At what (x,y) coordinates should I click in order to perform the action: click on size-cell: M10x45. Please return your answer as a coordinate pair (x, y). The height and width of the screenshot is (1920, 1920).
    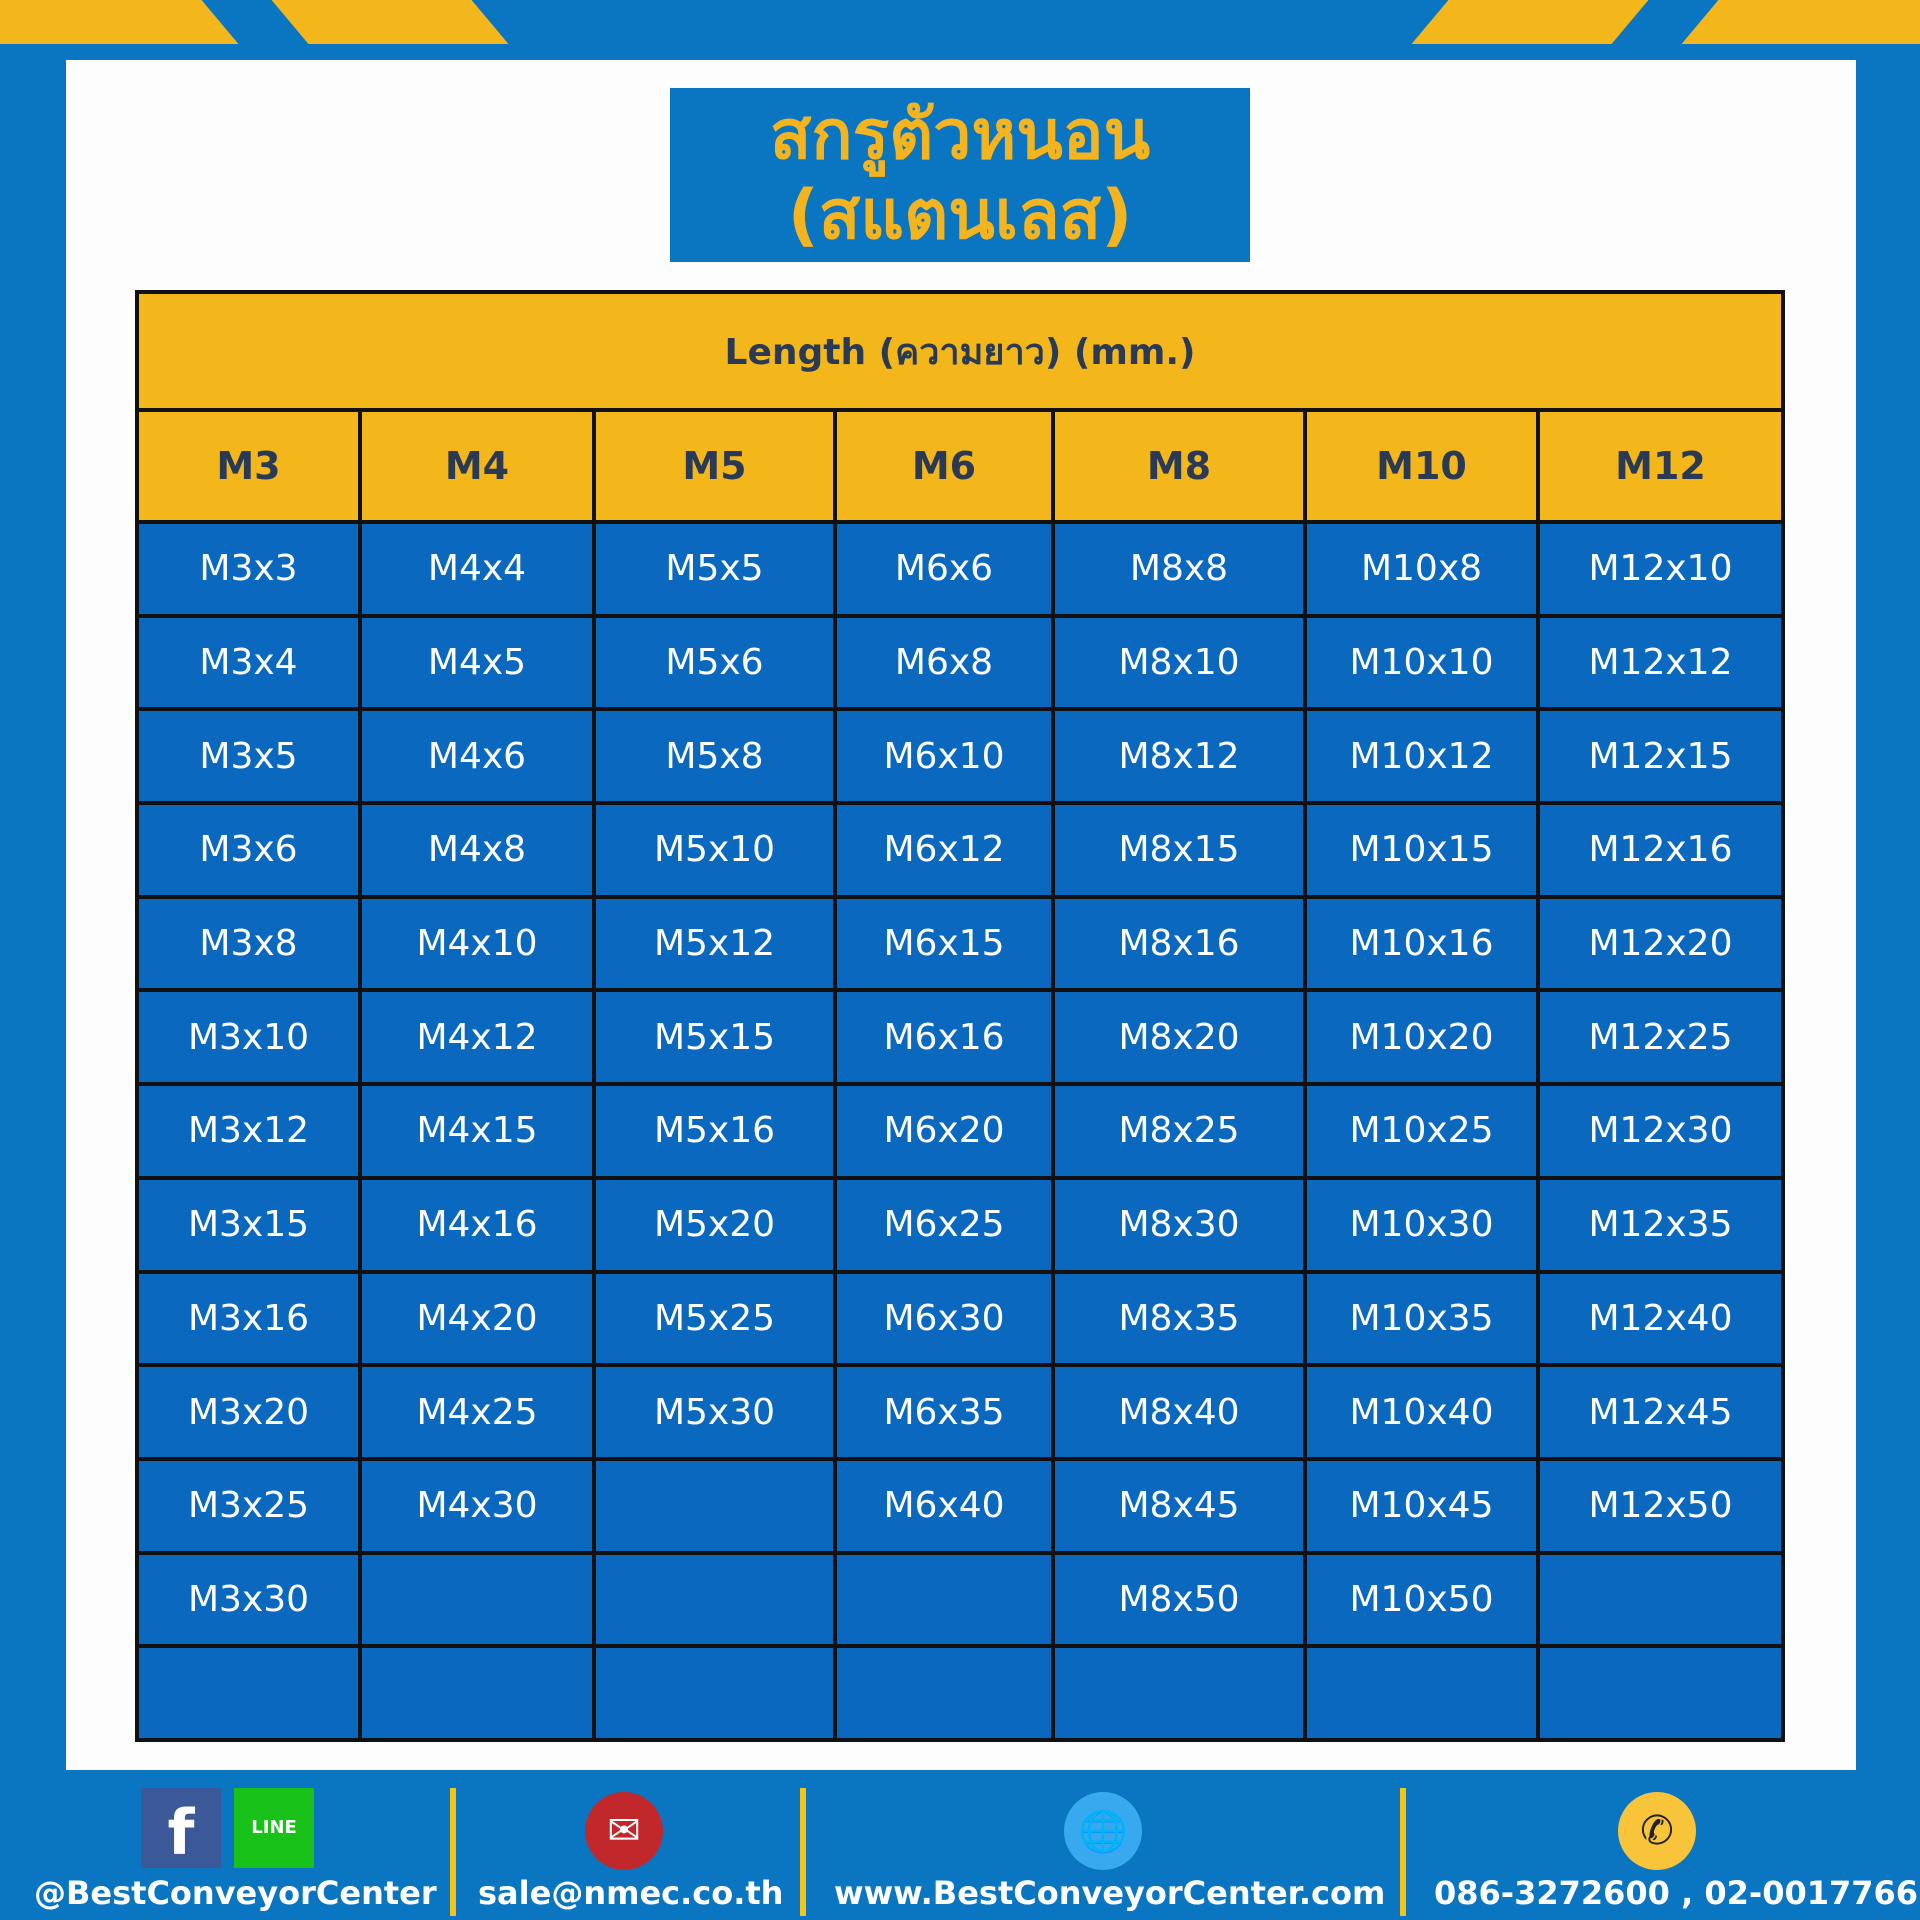
    Looking at the image, I should click on (1421, 1505).